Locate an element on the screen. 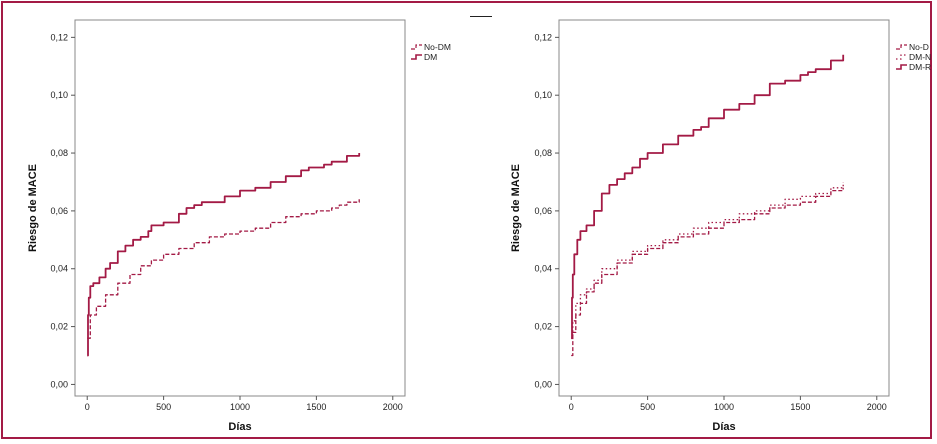 Image resolution: width=937 pixels, height=444 pixels. legend-label: DM-R is located at coordinates (920, 67).